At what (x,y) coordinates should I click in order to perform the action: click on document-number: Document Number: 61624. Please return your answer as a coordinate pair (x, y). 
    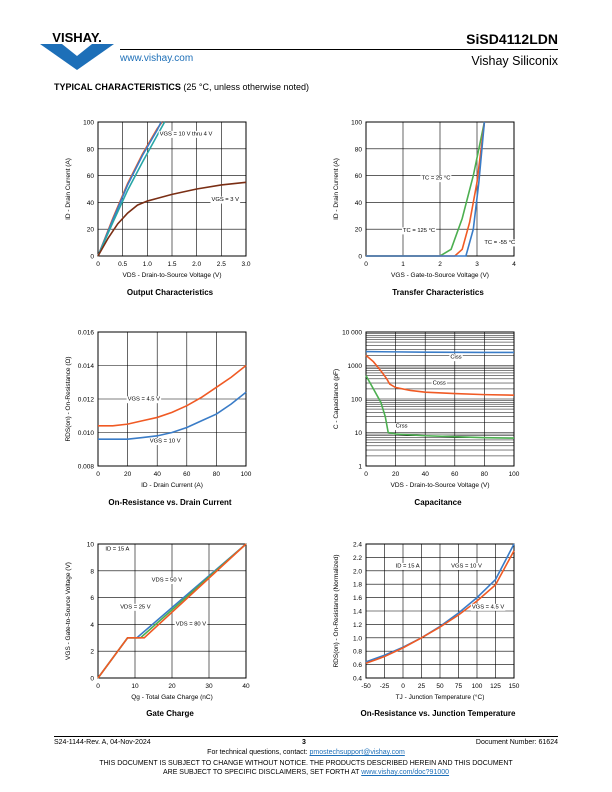
    Looking at the image, I should click on (516, 742).